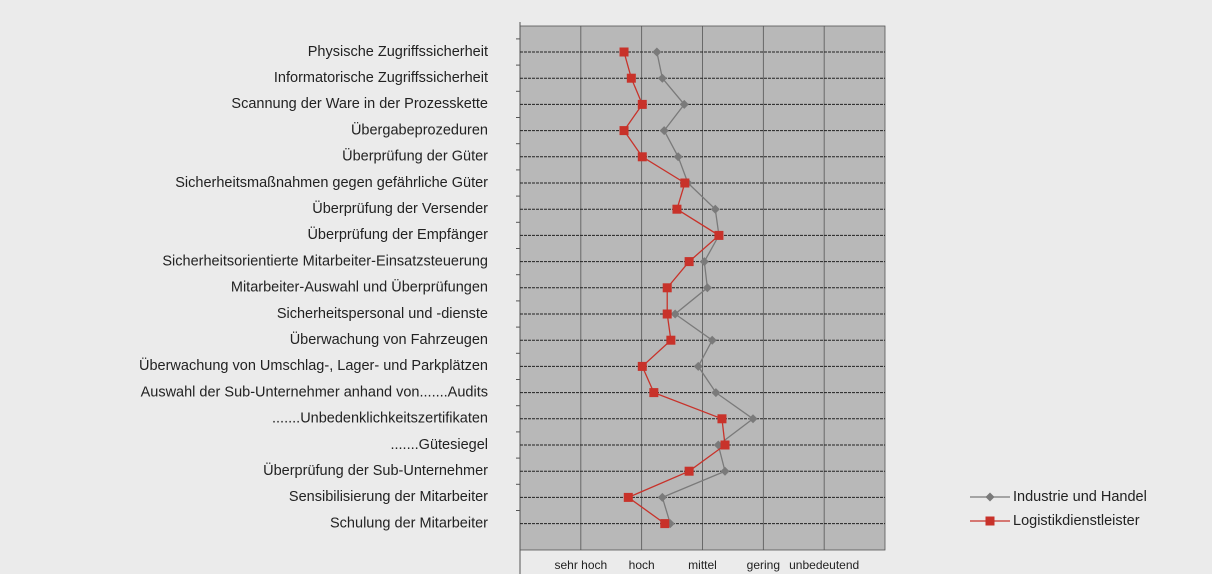 The width and height of the screenshot is (1212, 574). I want to click on x-tick-label: gering, so click(763, 565).